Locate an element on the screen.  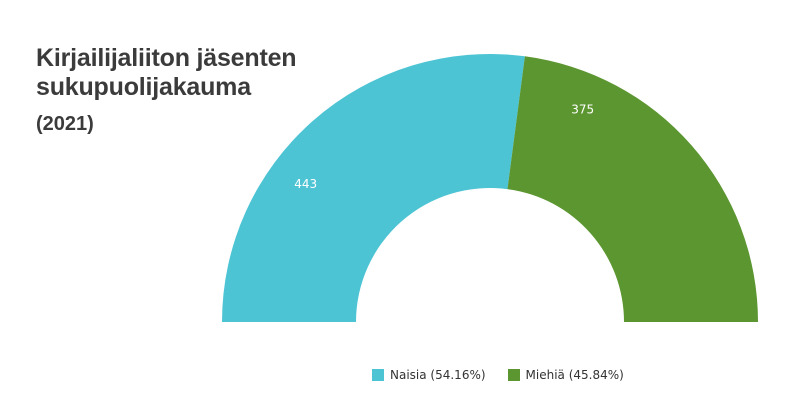
legend-label-miehia: Miehiä (45.84%) is located at coordinates (574, 375).